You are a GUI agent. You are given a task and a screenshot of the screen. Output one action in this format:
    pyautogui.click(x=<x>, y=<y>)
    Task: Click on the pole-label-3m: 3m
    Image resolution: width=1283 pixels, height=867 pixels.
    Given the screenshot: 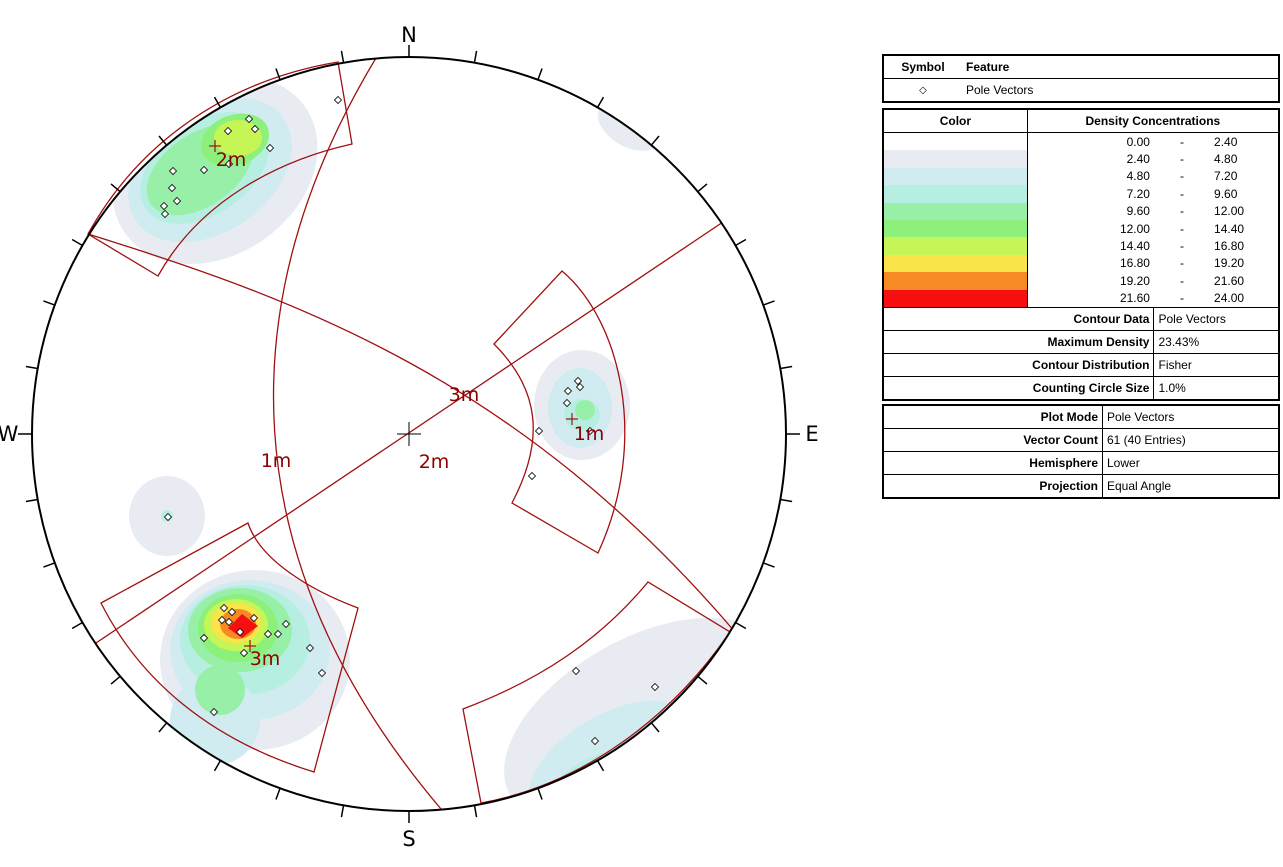 What is the action you would take?
    pyautogui.click(x=265, y=659)
    